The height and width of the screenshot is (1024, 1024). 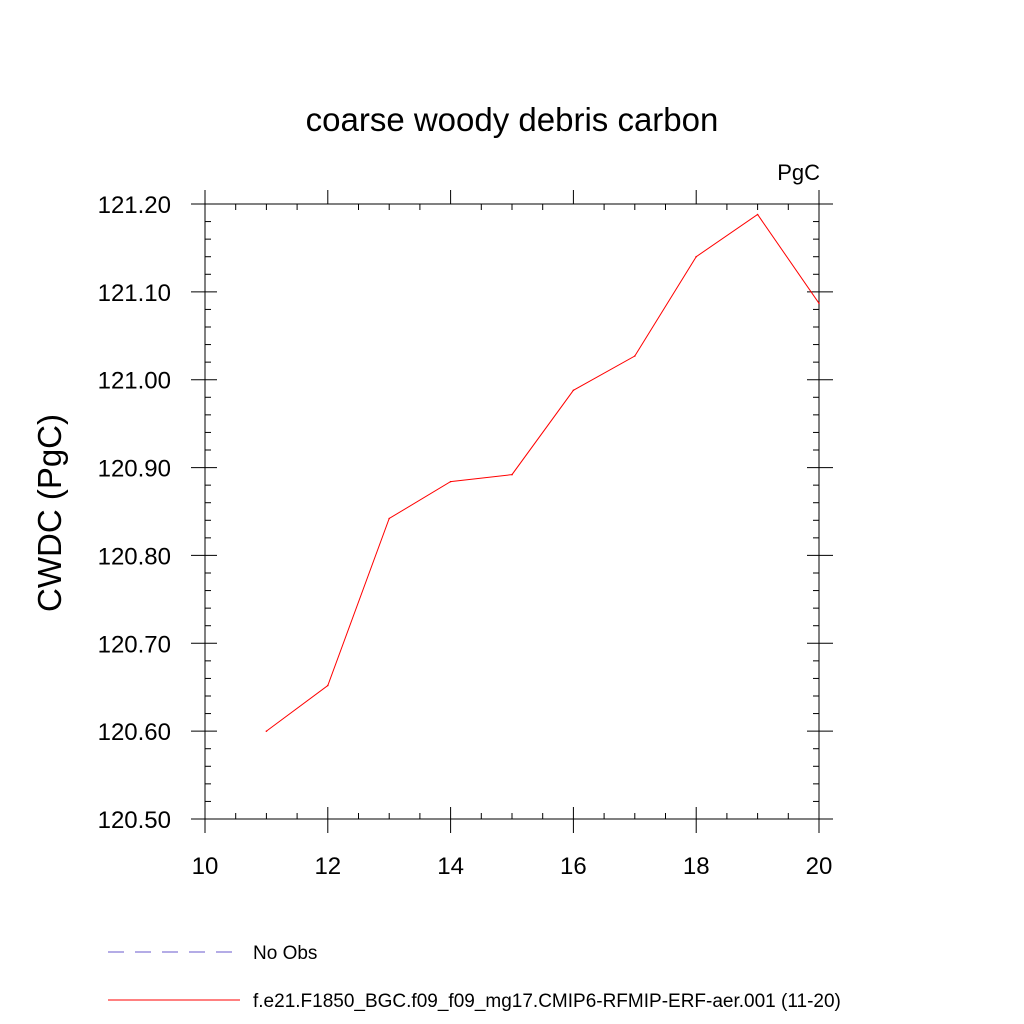 What do you see at coordinates (819, 866) in the screenshot?
I see `x-tick-label: 20` at bounding box center [819, 866].